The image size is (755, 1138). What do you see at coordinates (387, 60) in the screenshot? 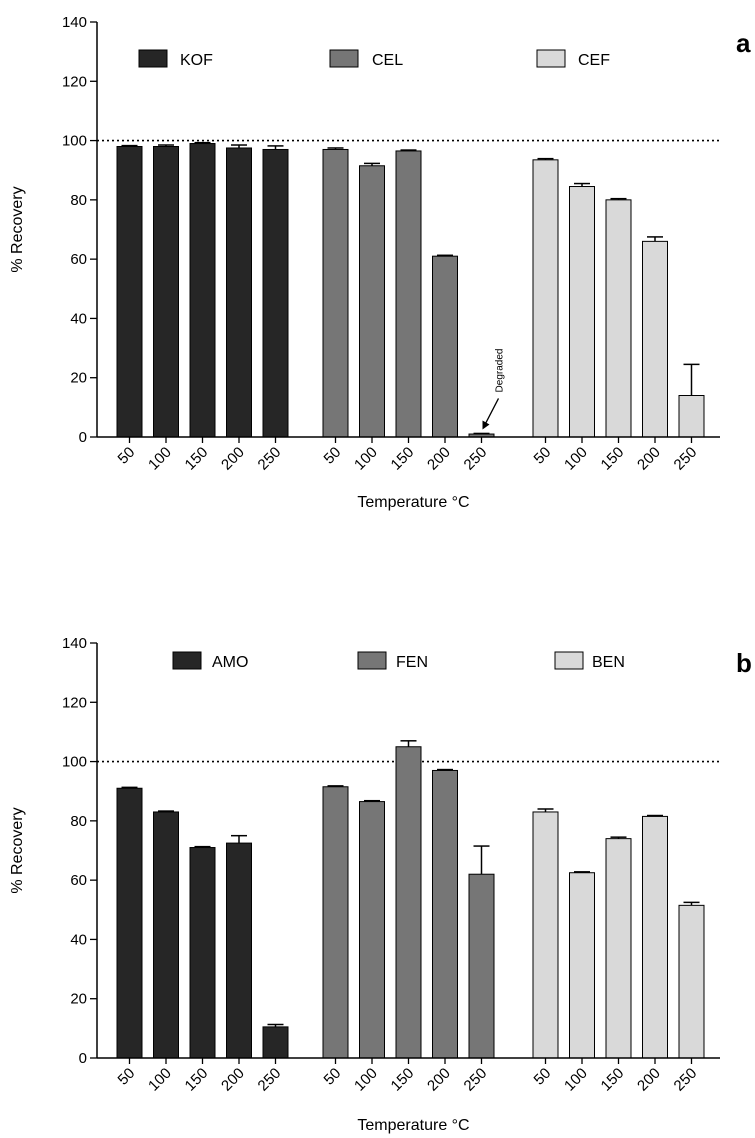
I see `legend-label-cel: CEL` at bounding box center [387, 60].